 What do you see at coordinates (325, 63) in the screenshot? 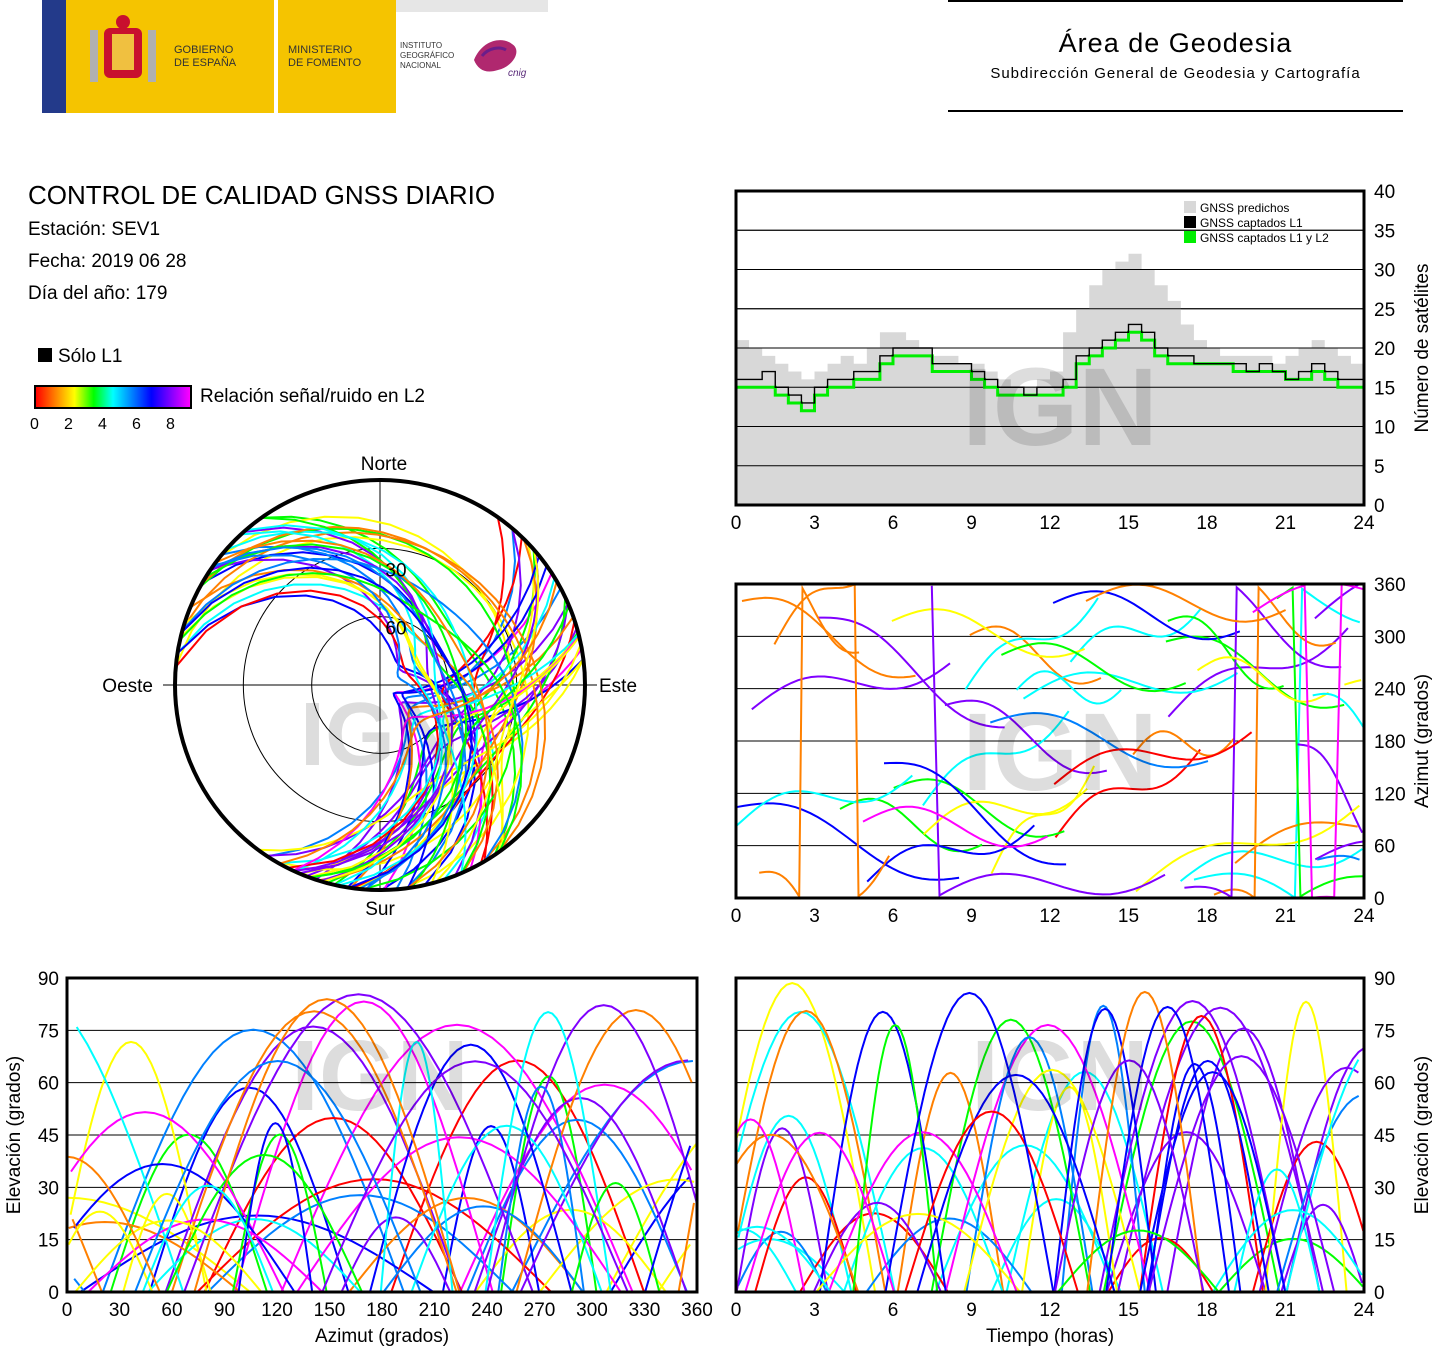
I see `ministerio-text-2: DE FOMENTO` at bounding box center [325, 63].